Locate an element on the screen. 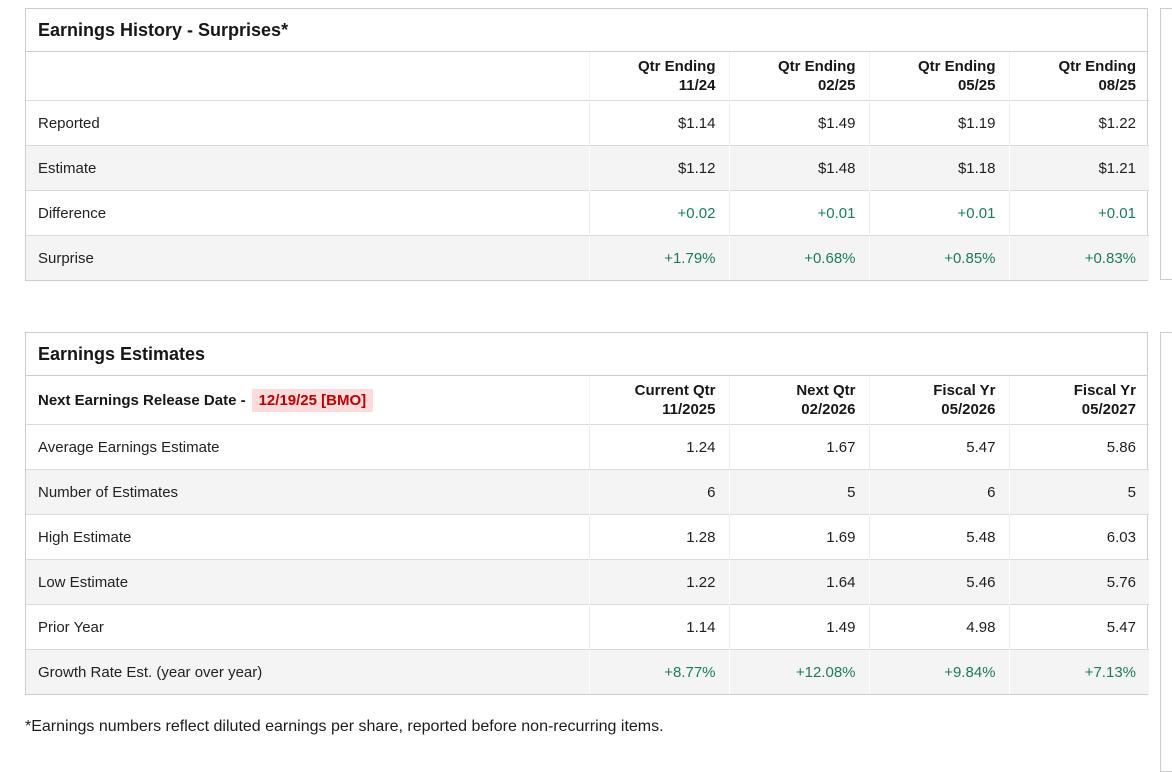 The image size is (1172, 772). cell-value: 5.76 is located at coordinates (1078, 582).